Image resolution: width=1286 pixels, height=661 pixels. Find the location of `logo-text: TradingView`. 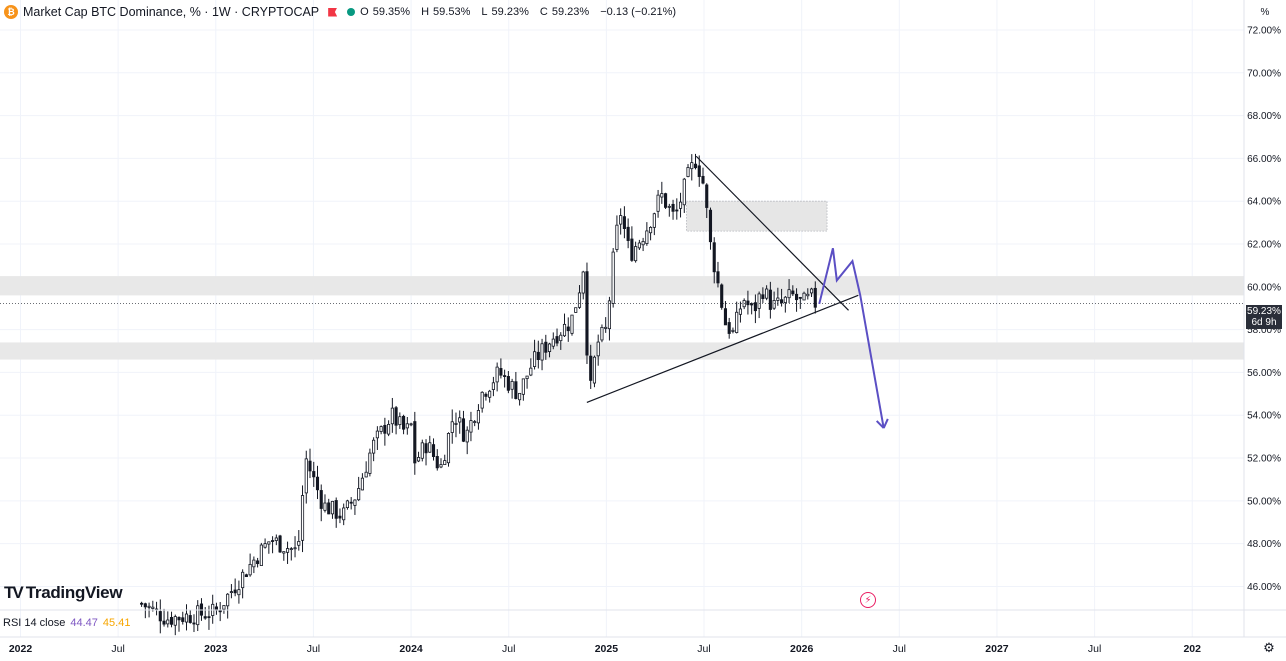

logo-text: TradingView is located at coordinates (74, 592).